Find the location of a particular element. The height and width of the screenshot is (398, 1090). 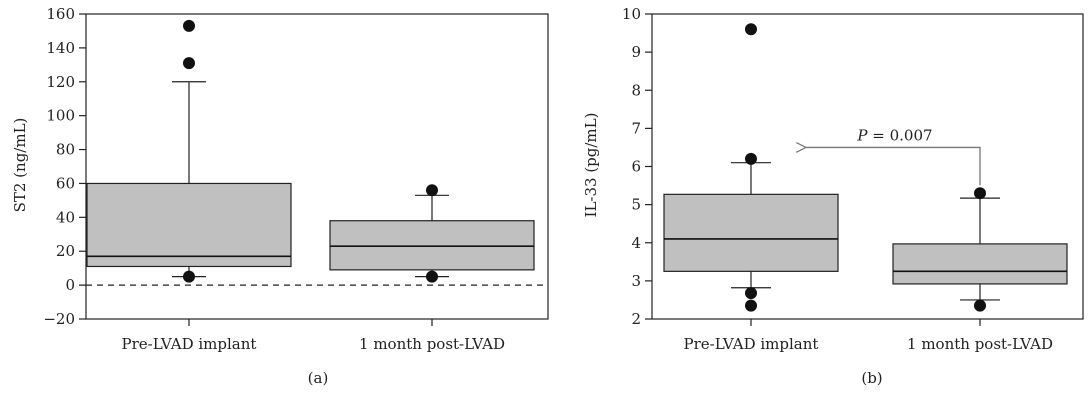

p-symbol: P is located at coordinates (862, 135).